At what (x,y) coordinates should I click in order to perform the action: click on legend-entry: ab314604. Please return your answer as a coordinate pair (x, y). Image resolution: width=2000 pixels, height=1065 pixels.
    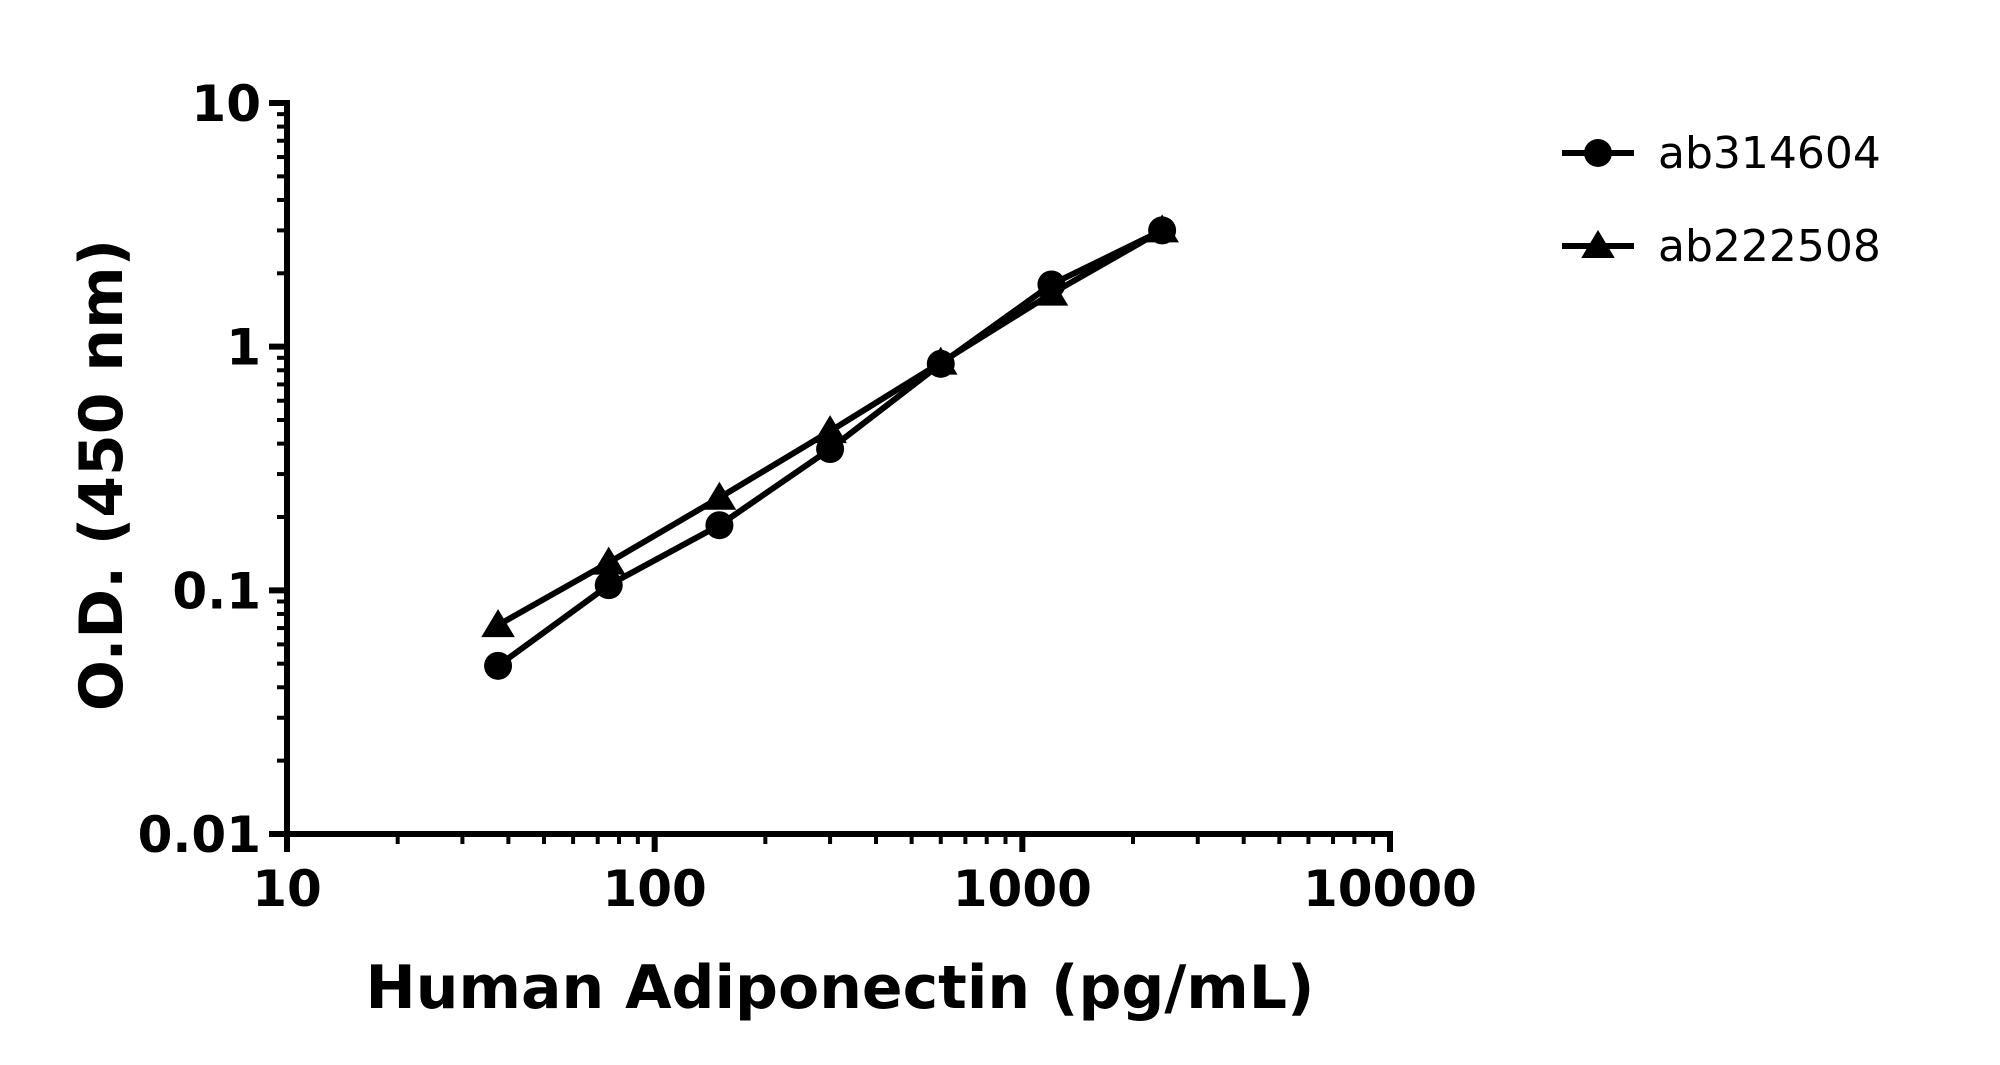
    Looking at the image, I should click on (1721, 153).